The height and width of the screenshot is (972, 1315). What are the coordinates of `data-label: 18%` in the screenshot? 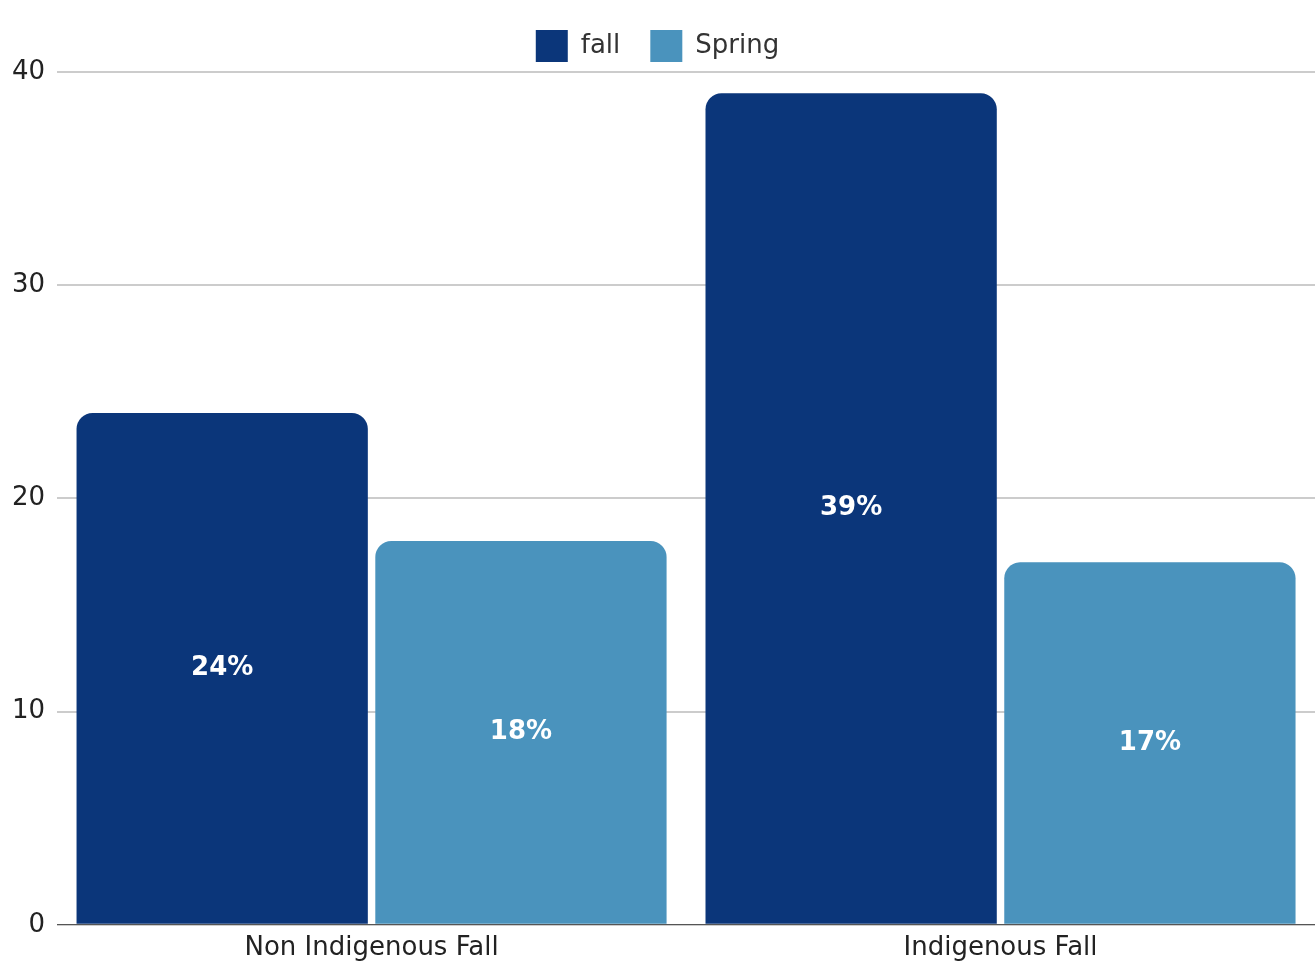 It's located at (521, 730).